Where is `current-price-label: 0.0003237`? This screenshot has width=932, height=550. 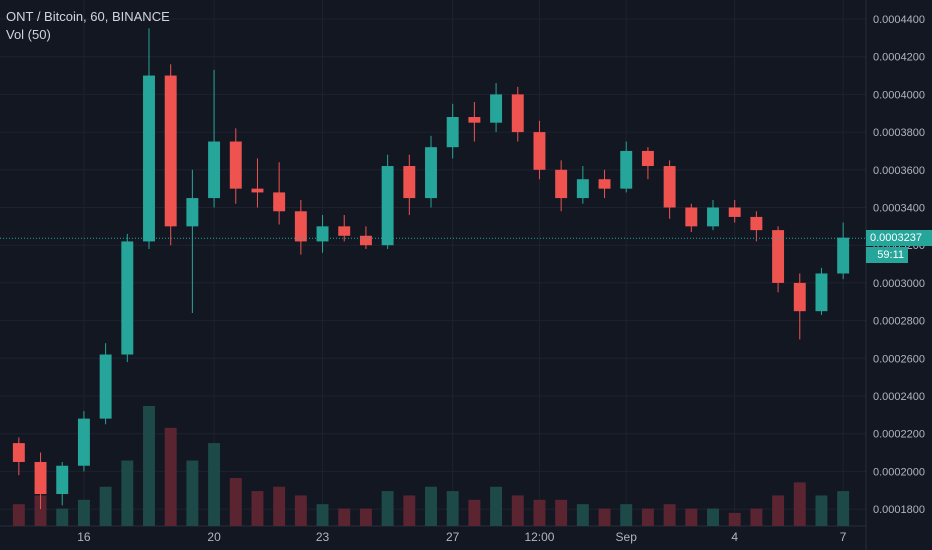 current-price-label: 0.0003237 is located at coordinates (899, 238).